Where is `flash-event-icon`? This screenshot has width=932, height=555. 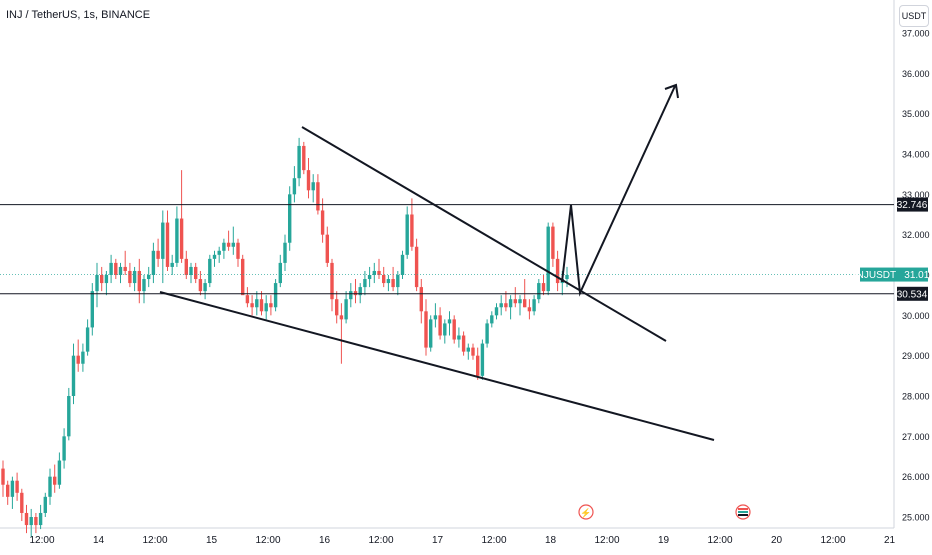
flash-event-icon is located at coordinates (586, 512).